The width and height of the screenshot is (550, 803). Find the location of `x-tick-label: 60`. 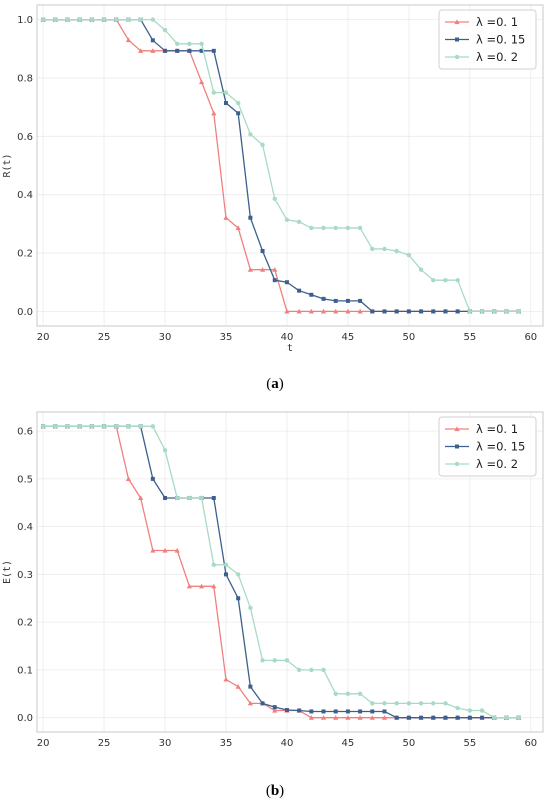

x-tick-label: 60 is located at coordinates (530, 337).